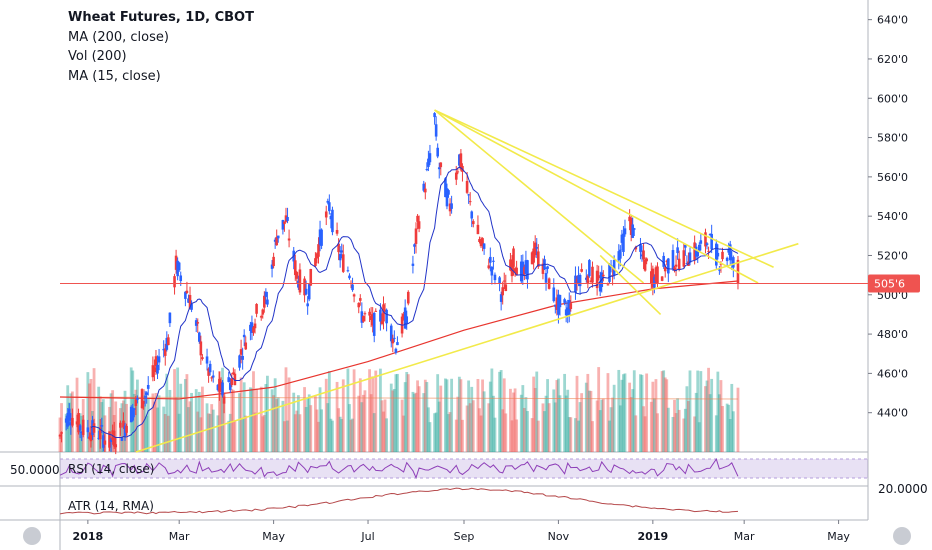  I want to click on atr-pane, so click(399, 501).